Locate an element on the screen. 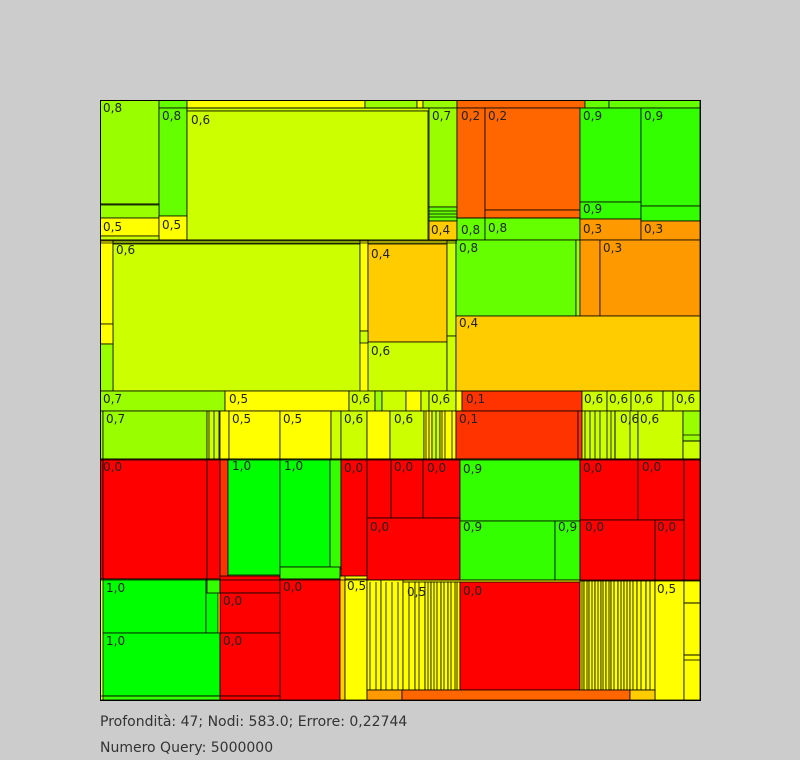 Image resolution: width=800 pixels, height=760 pixels. status-query-count: Numero Query: 5000000 is located at coordinates (187, 748).